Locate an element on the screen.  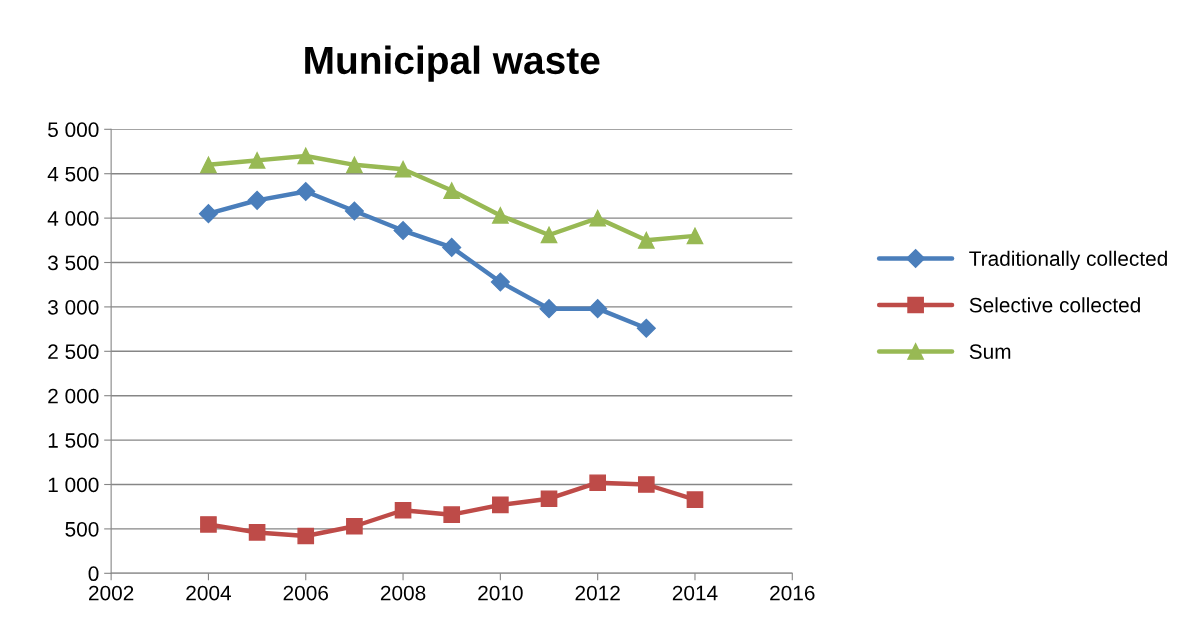
x-tick-label: 2010 is located at coordinates (500, 593).